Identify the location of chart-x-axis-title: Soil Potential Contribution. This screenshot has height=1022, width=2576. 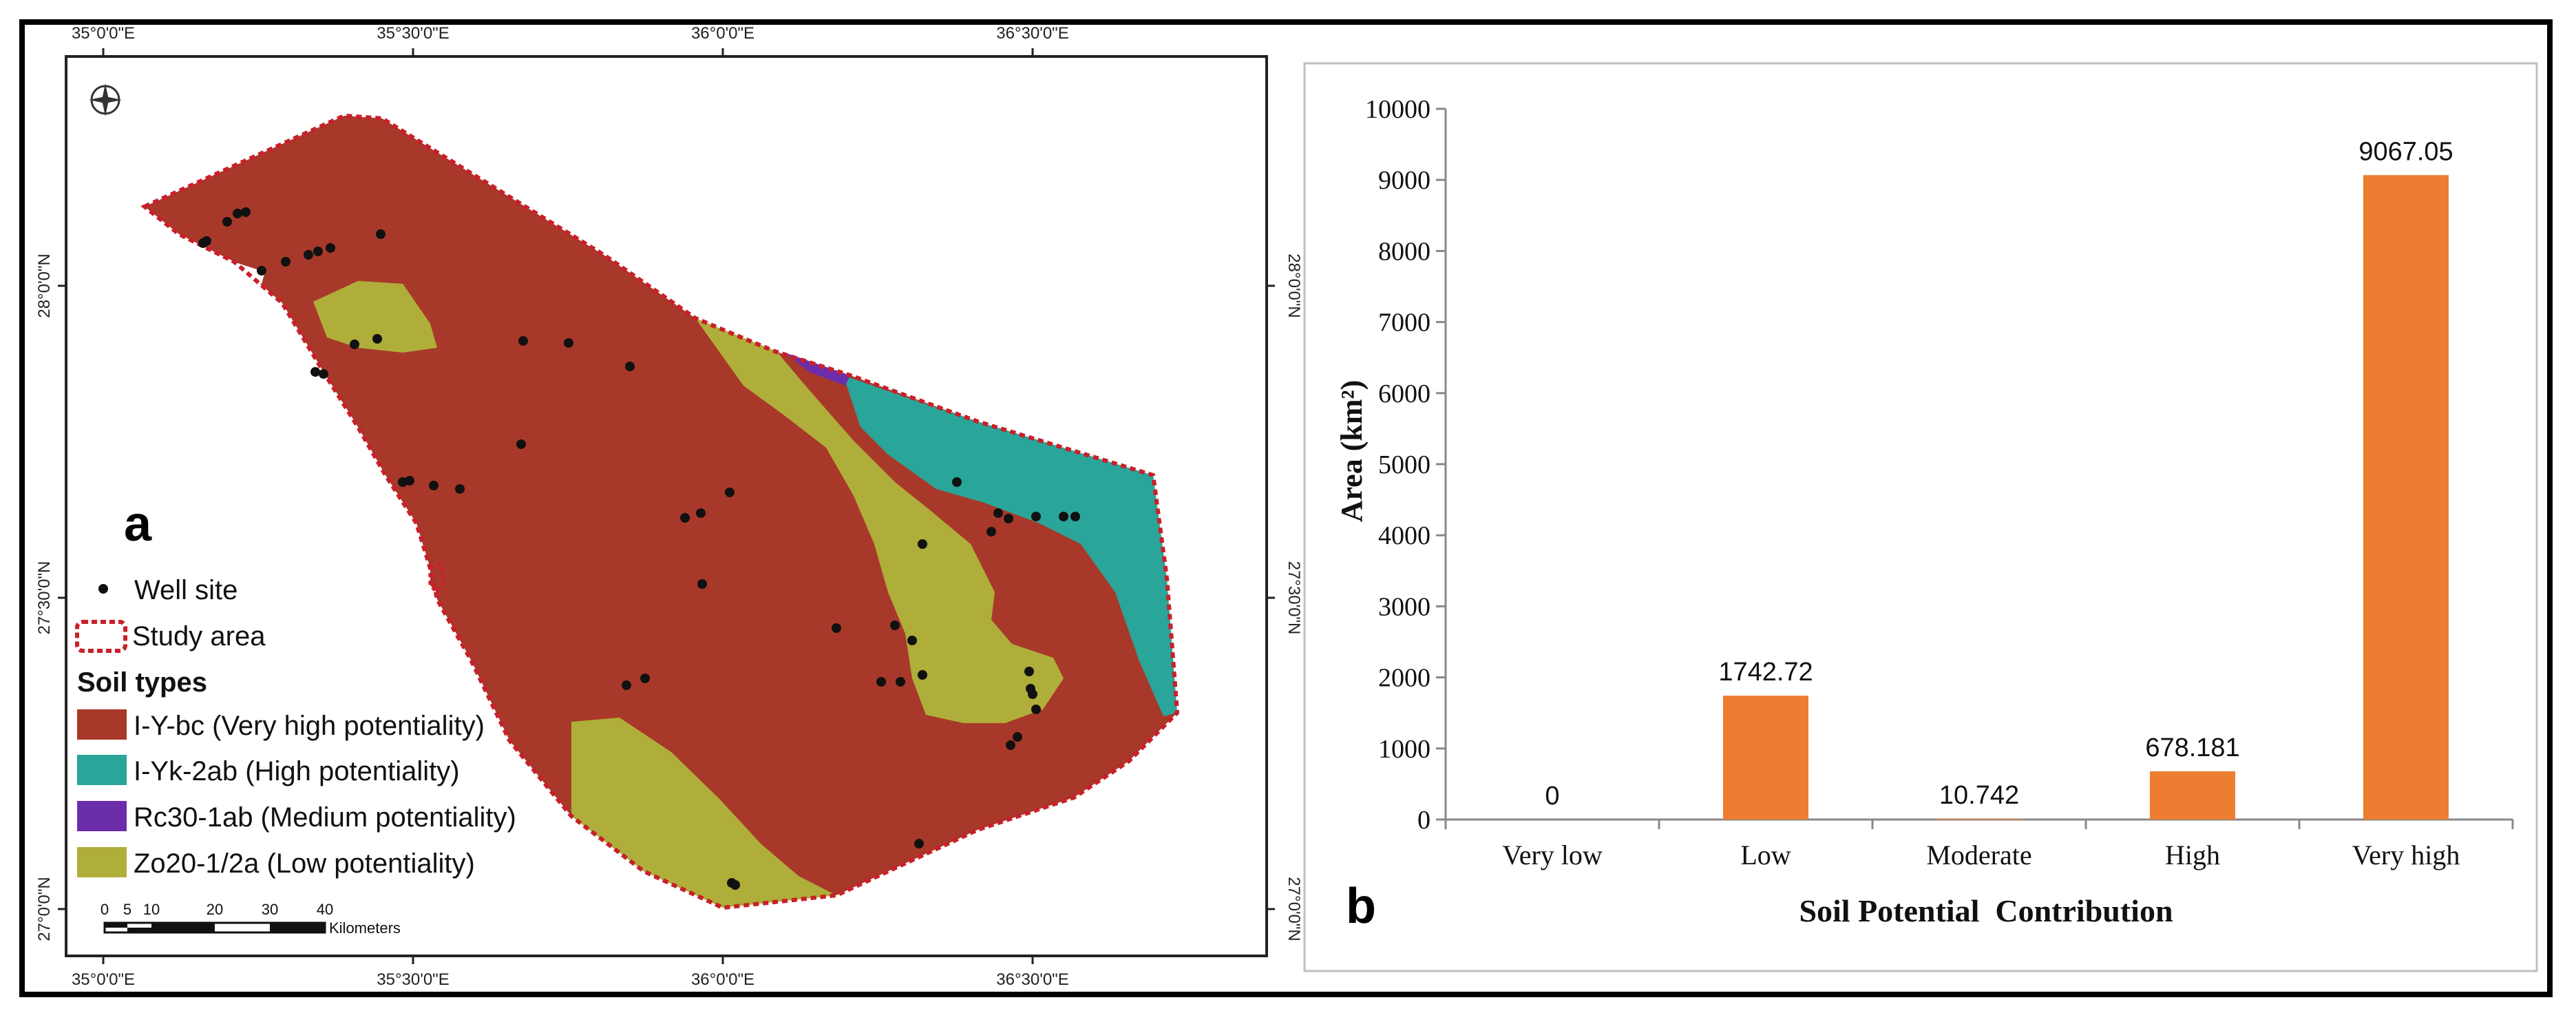
(1986, 910).